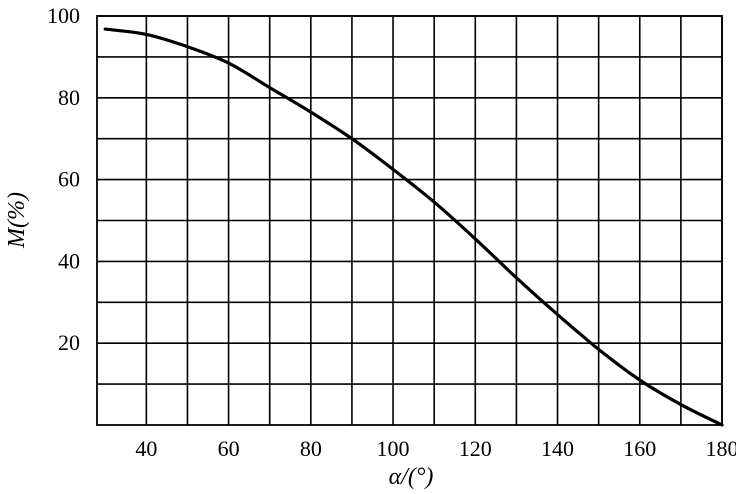 The height and width of the screenshot is (494, 736). Describe the element at coordinates (17, 220) in the screenshot. I see `y-axis-title: M(%)` at that location.